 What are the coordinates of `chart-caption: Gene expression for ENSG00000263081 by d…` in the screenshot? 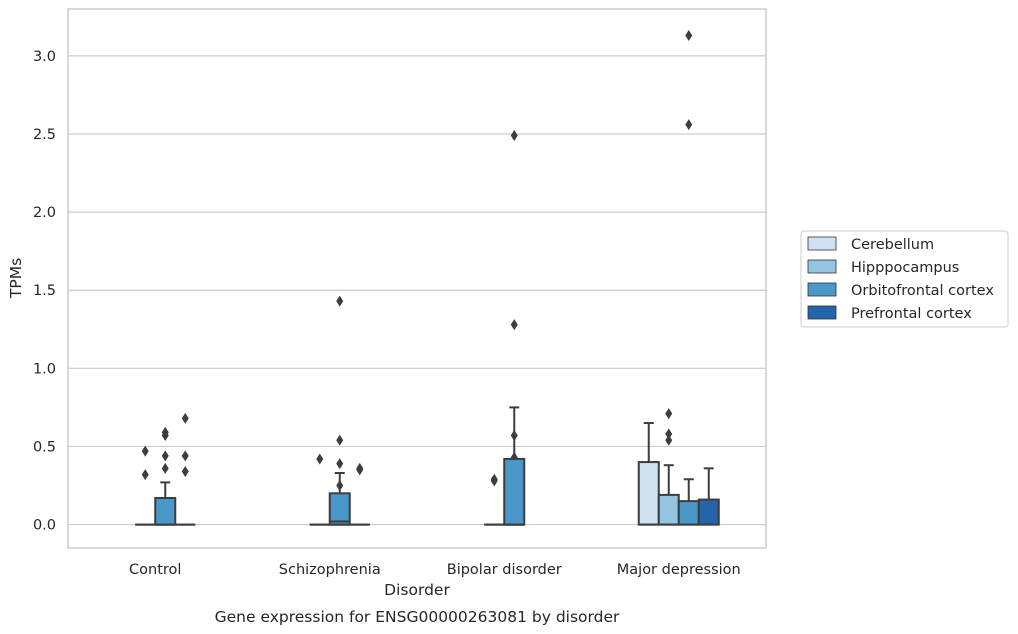 It's located at (417, 617).